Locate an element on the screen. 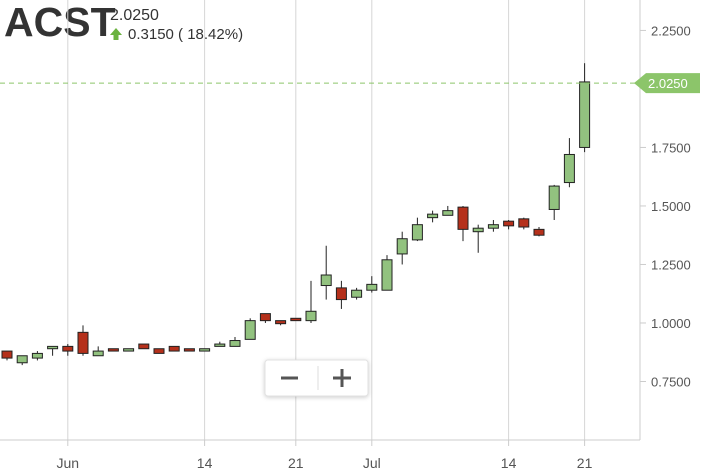 The image size is (704, 474). y-tick-label: 1.7500 is located at coordinates (671, 147).